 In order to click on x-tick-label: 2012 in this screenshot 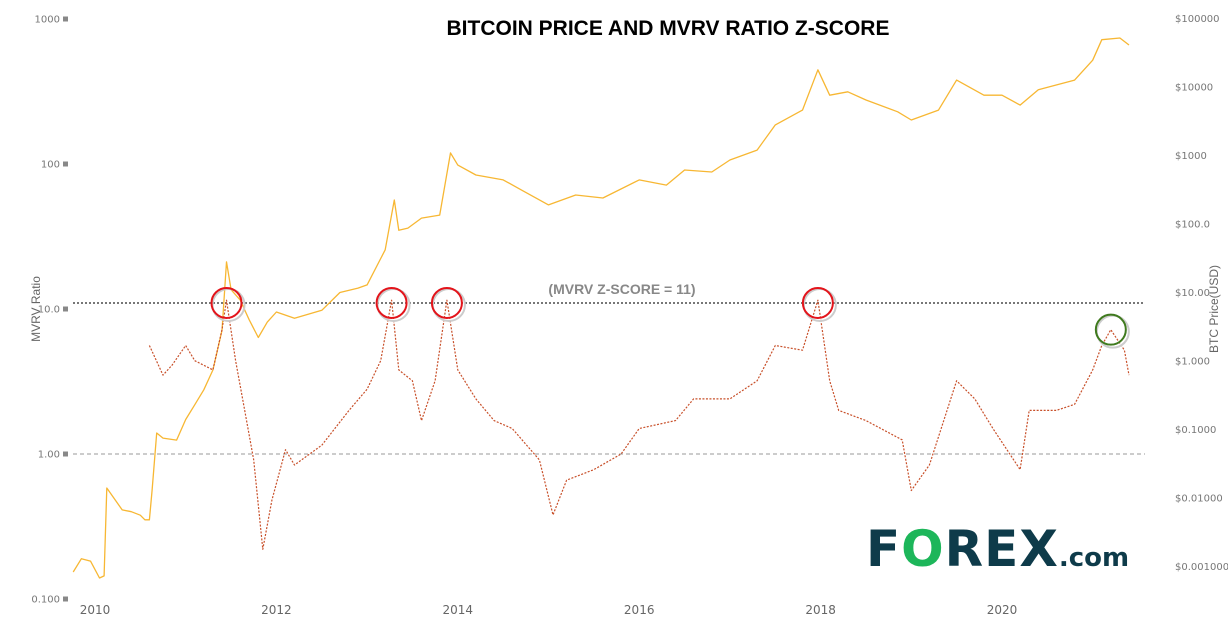, I will do `click(276, 610)`.